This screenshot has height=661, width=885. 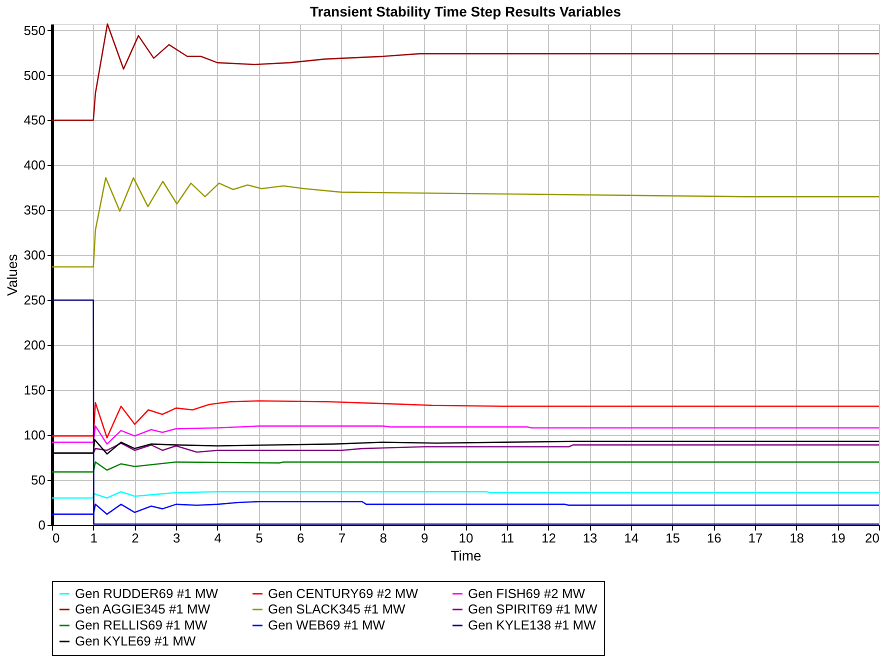 What do you see at coordinates (673, 538) in the screenshot?
I see `x-tick-label: 15` at bounding box center [673, 538].